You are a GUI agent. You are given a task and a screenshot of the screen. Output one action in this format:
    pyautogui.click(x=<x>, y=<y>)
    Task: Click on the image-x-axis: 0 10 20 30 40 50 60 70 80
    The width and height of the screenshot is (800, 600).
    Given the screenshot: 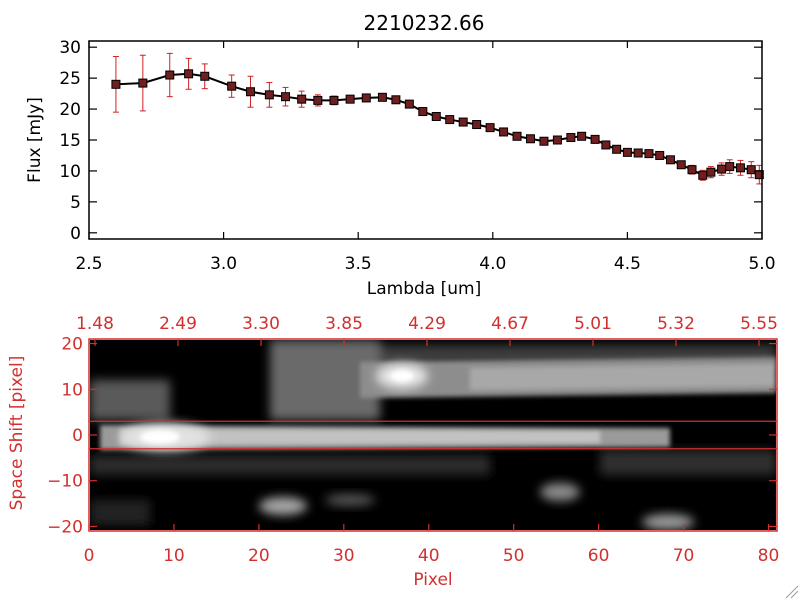 What is the action you would take?
    pyautogui.click(x=432, y=545)
    